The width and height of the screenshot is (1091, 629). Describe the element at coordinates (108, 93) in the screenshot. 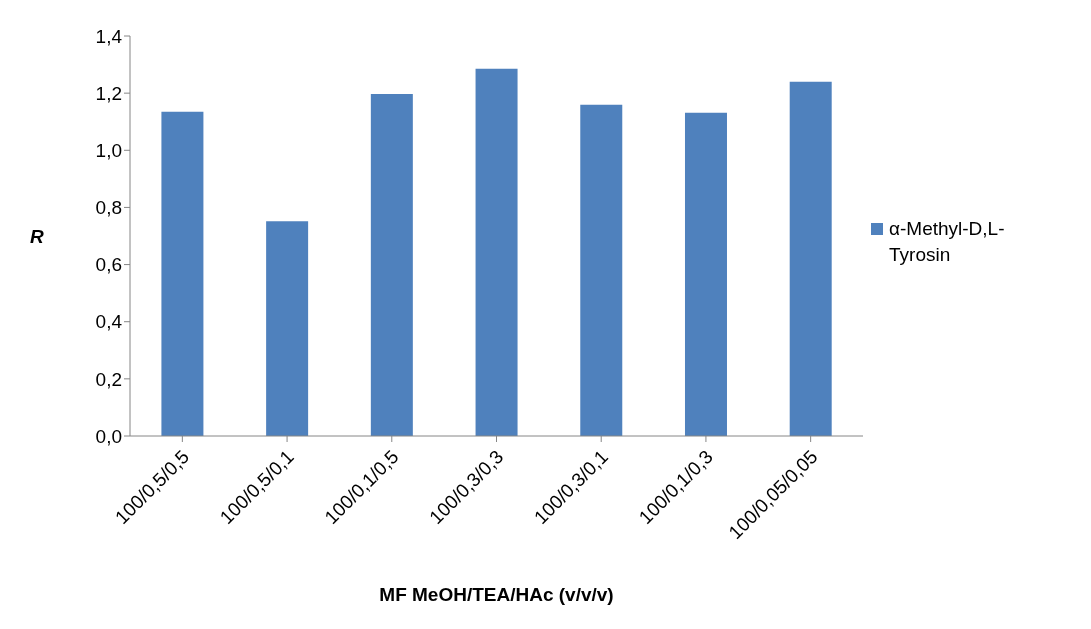

I see `y-tick-label: 1,2` at that location.